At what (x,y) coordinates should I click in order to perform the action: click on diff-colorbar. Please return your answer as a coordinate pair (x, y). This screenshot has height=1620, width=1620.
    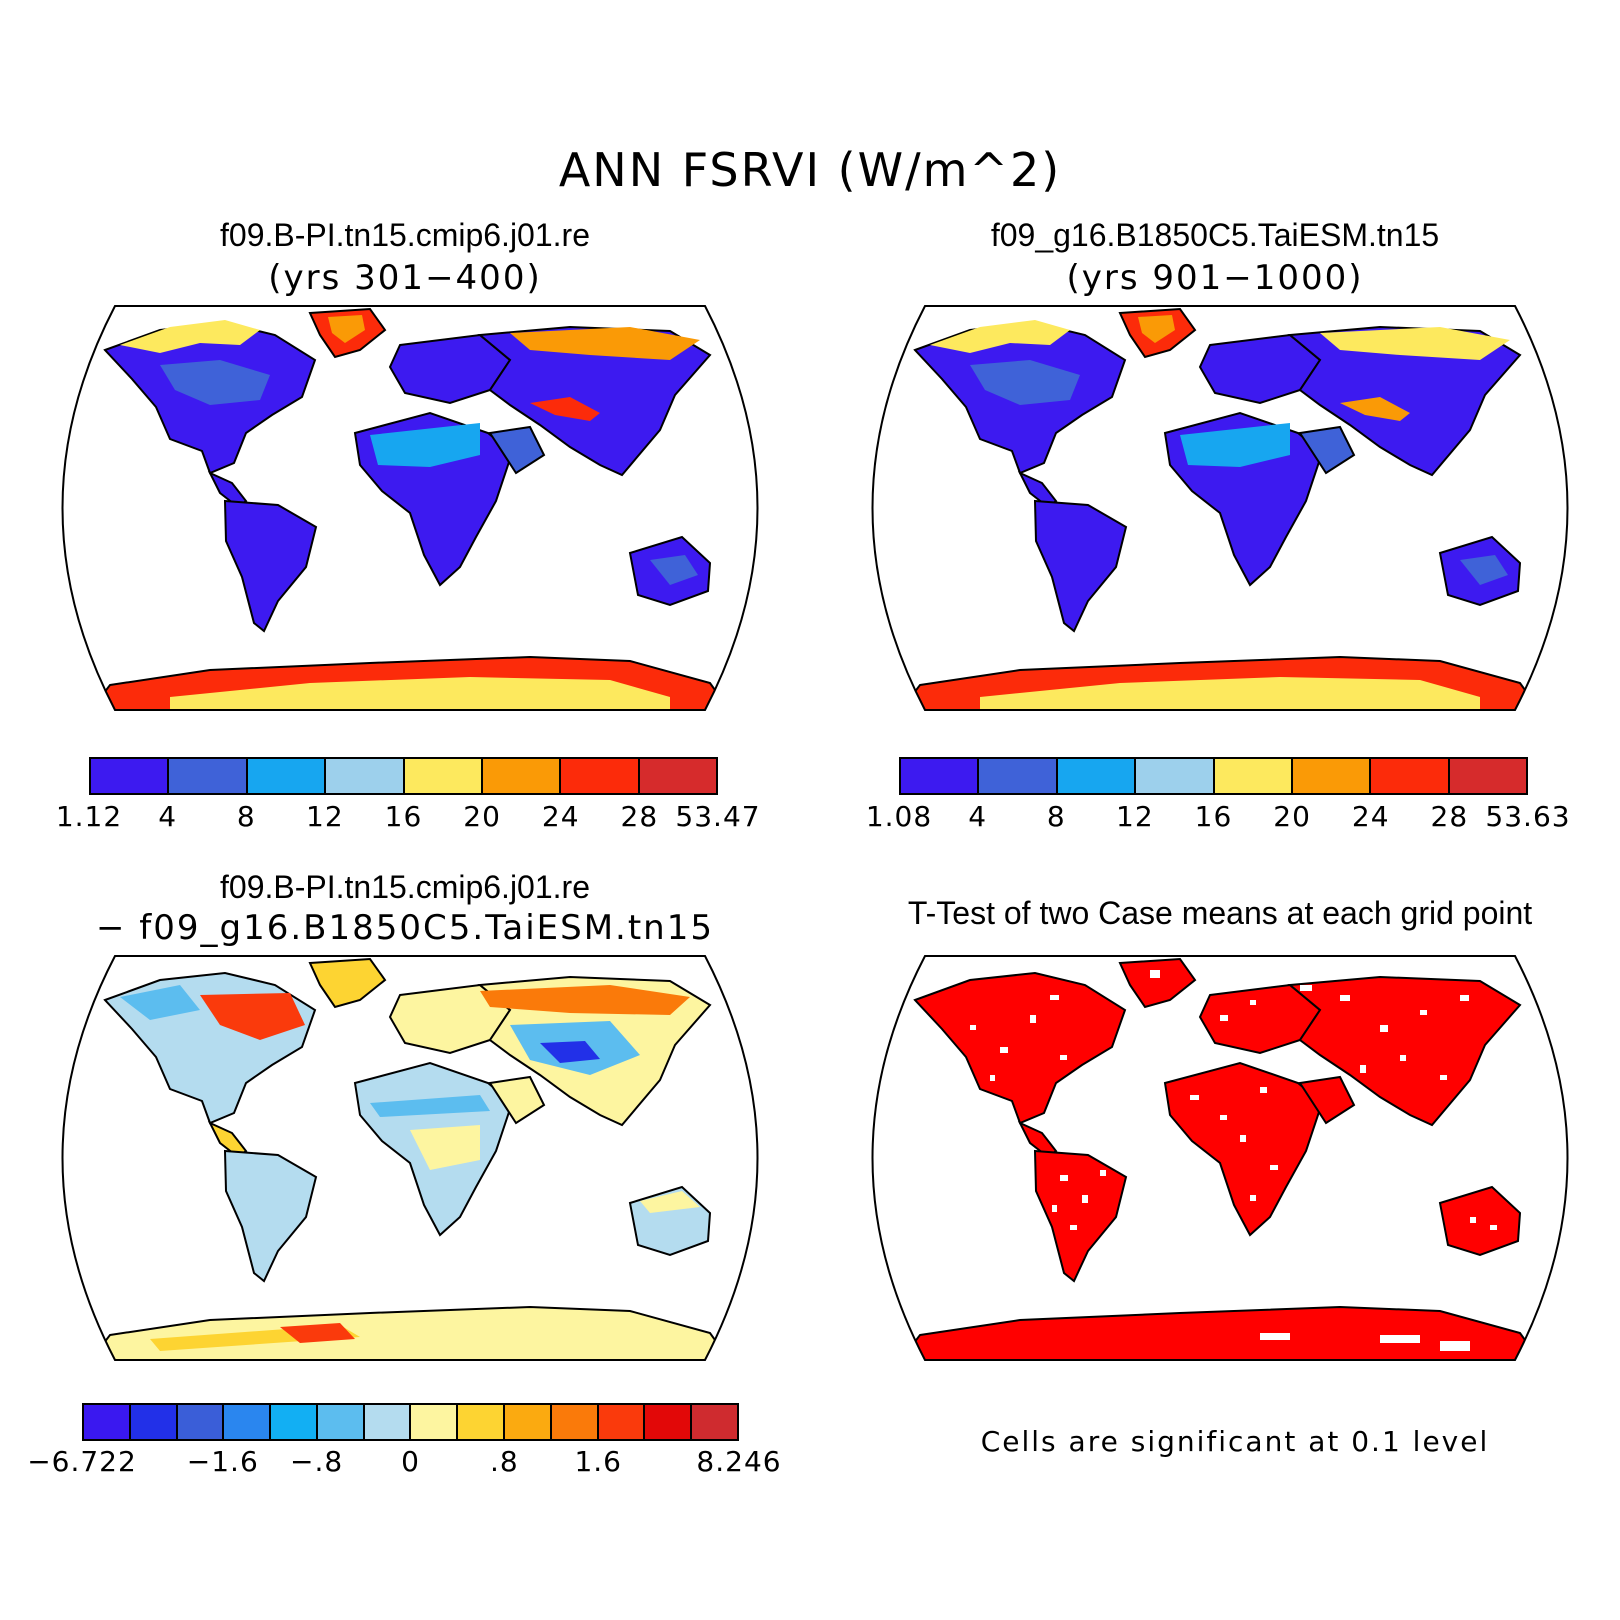
    Looking at the image, I should click on (410, 1422).